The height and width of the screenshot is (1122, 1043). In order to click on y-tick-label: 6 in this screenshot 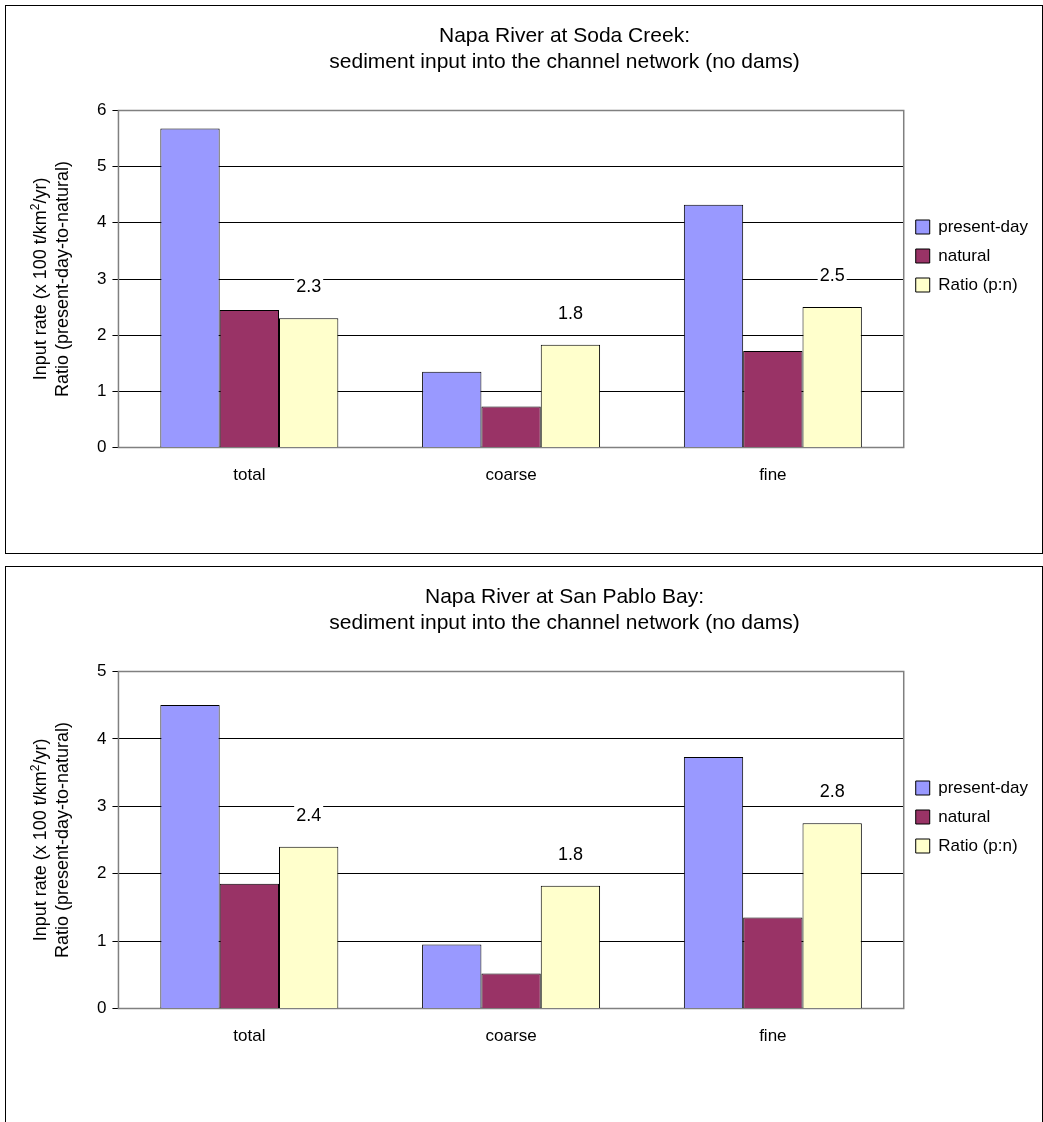, I will do `click(101, 110)`.